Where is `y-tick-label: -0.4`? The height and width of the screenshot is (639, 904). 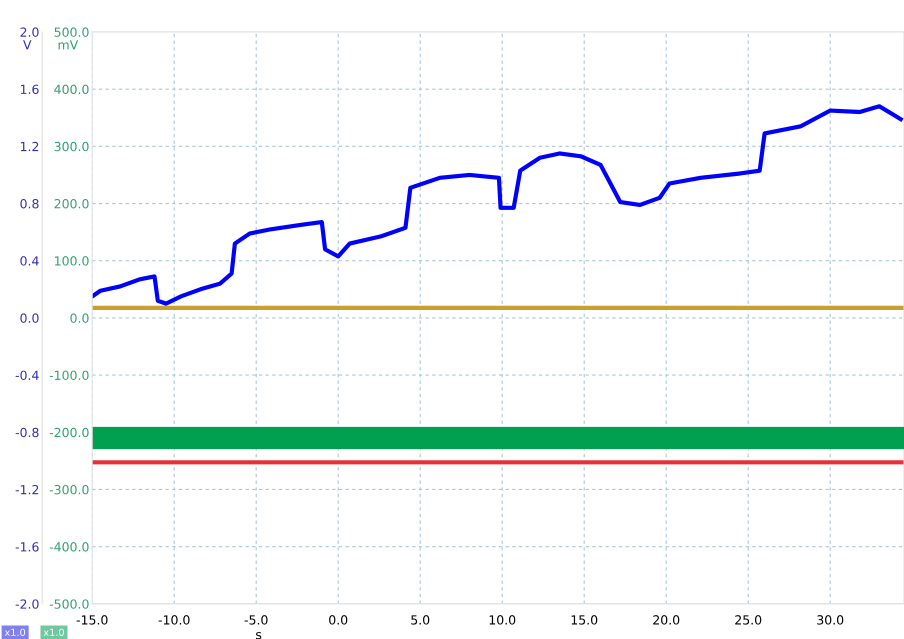 y-tick-label: -0.4 is located at coordinates (27, 375).